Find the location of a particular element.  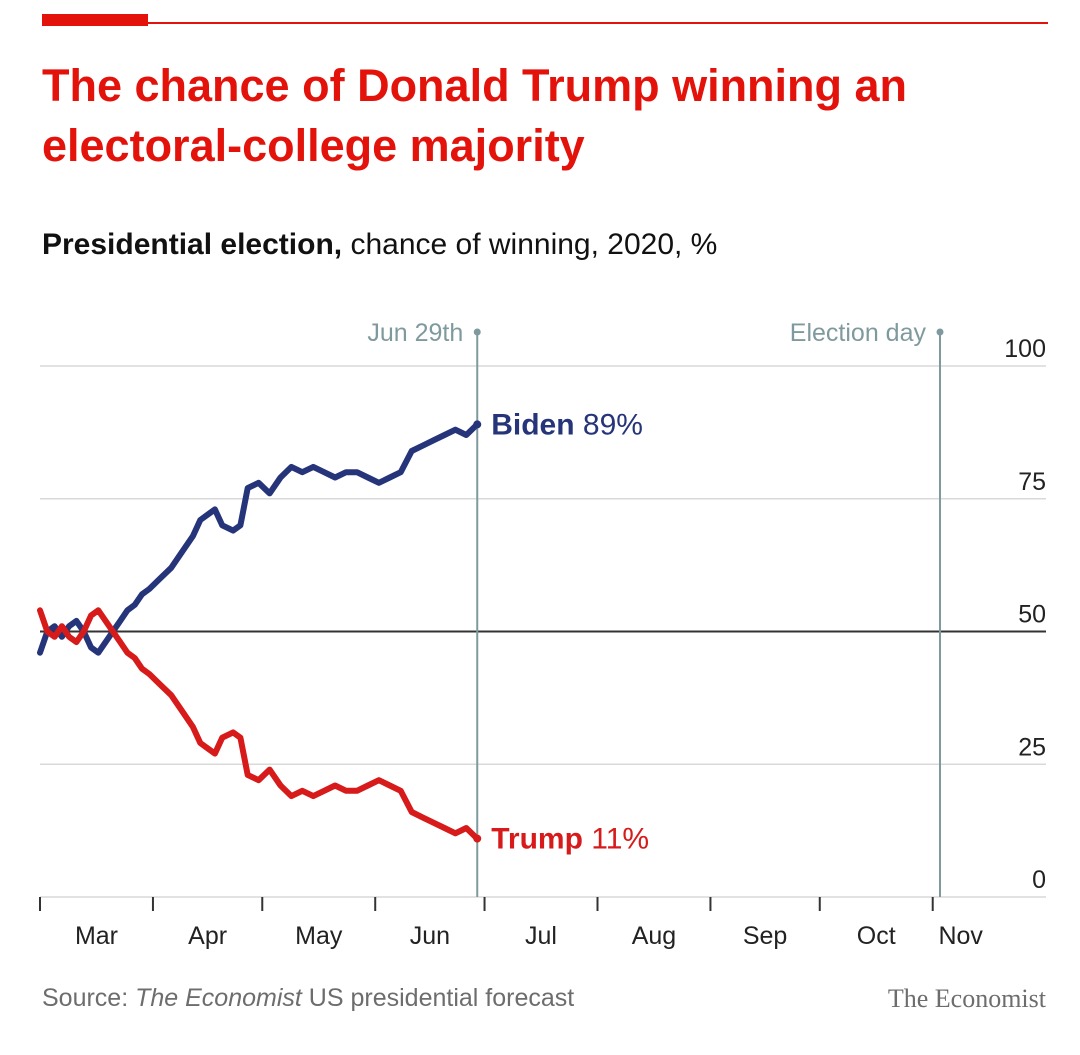

marker-label-election-day: Election day is located at coordinates (858, 333).